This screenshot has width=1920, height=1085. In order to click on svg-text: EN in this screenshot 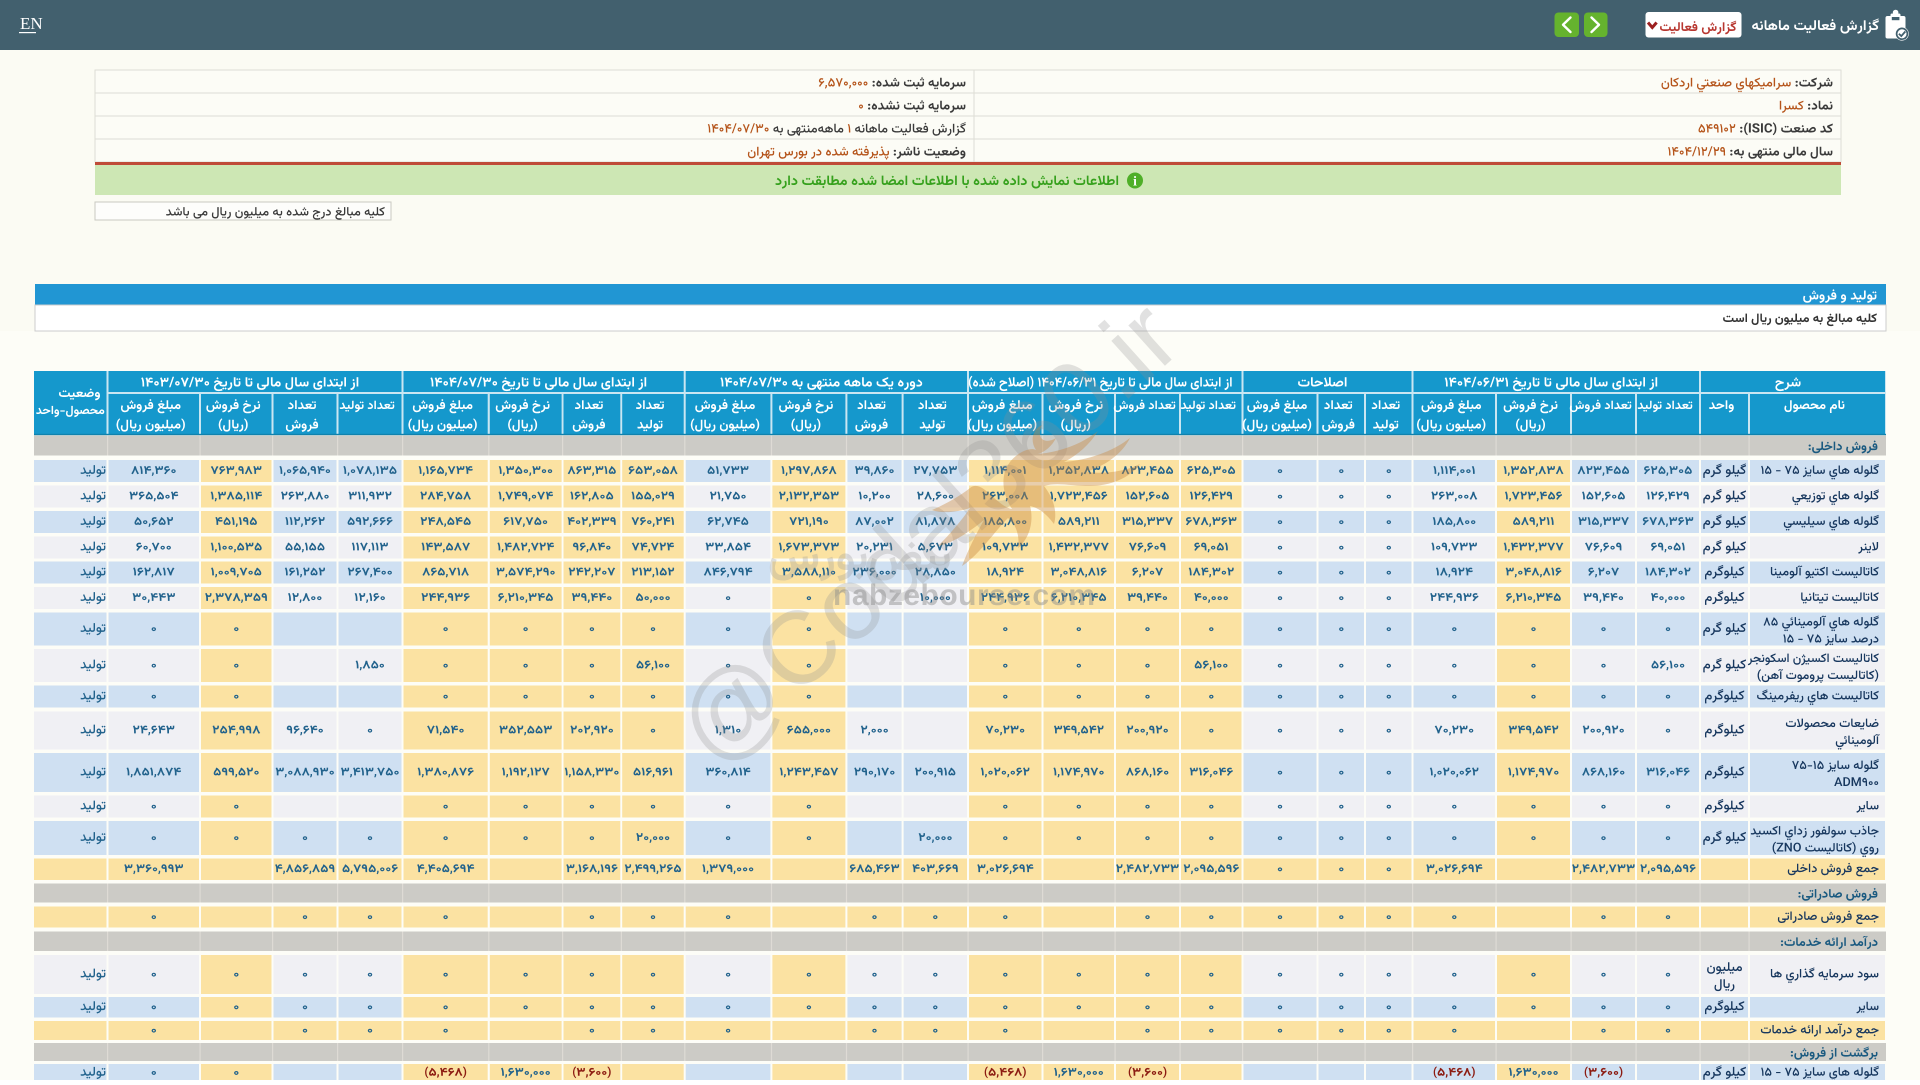, I will do `click(31, 23)`.